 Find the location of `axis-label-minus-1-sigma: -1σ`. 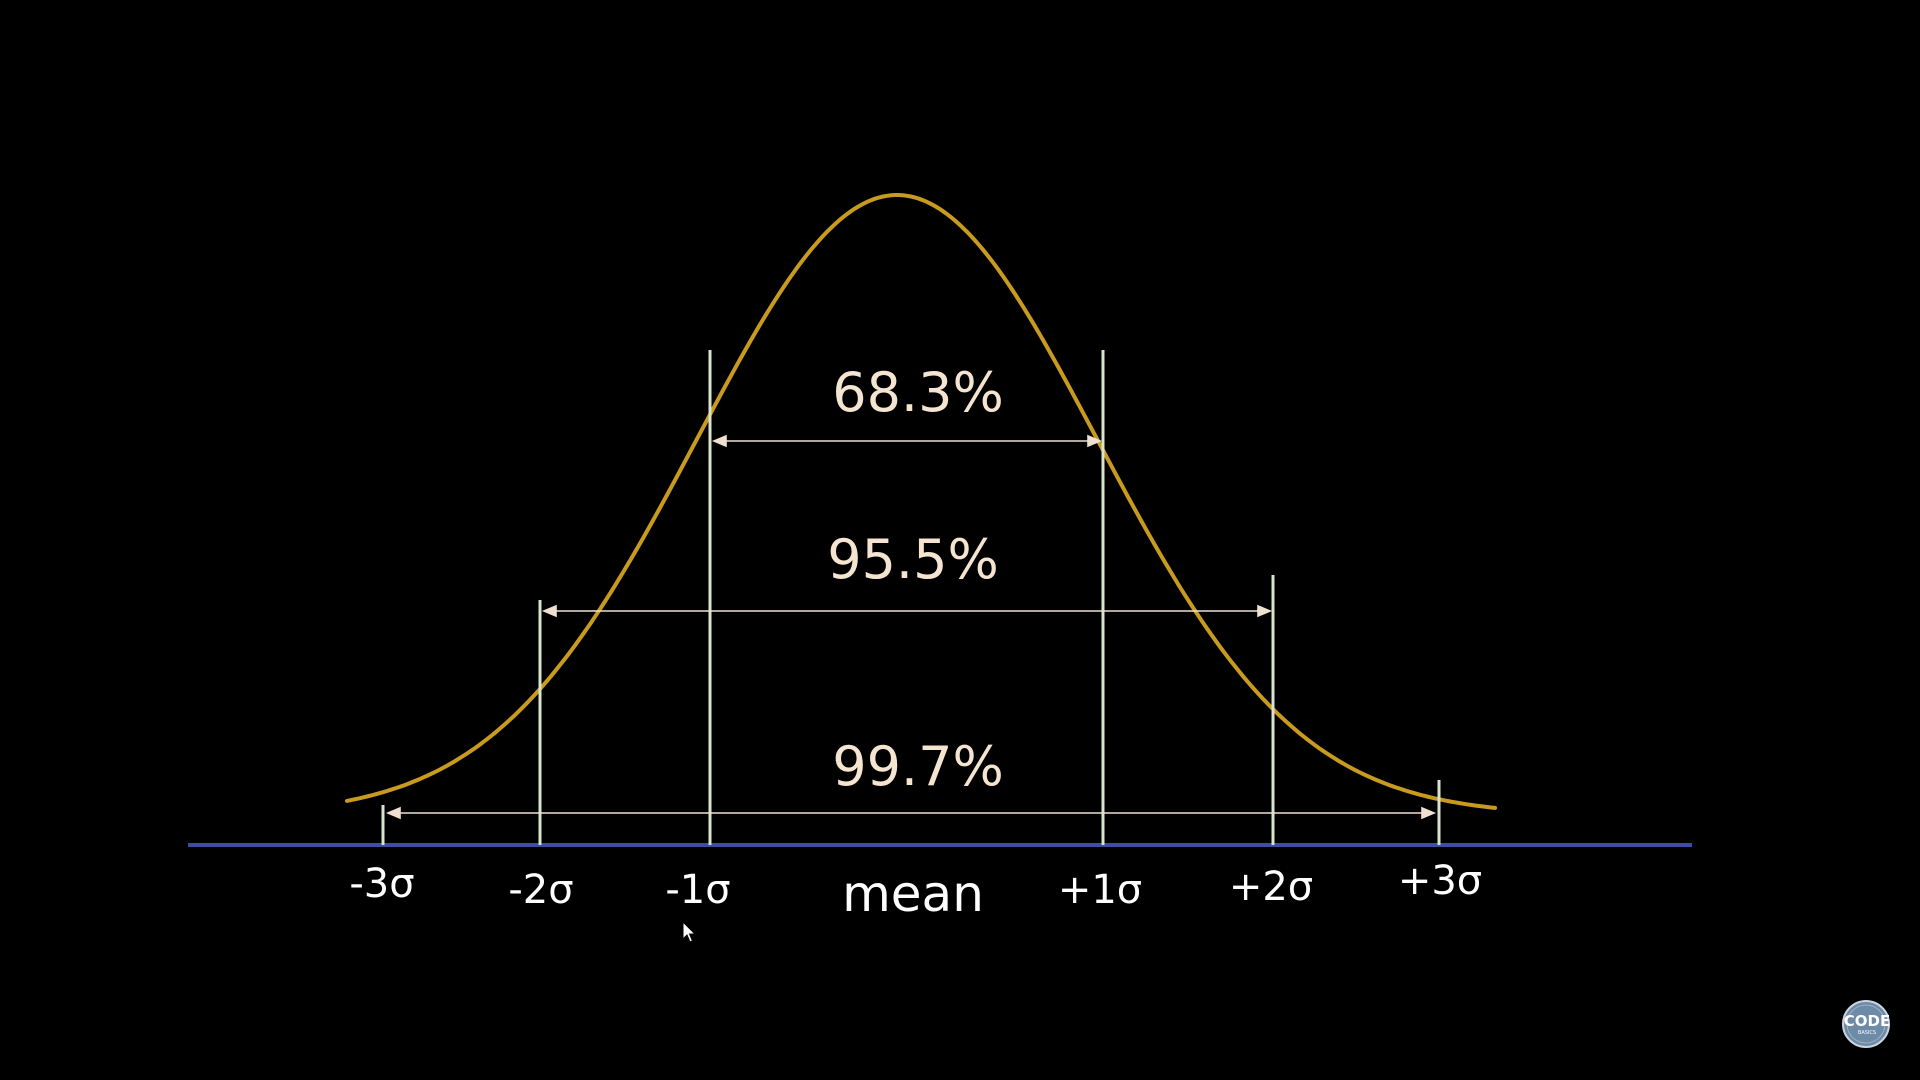

axis-label-minus-1-sigma: -1σ is located at coordinates (697, 890).